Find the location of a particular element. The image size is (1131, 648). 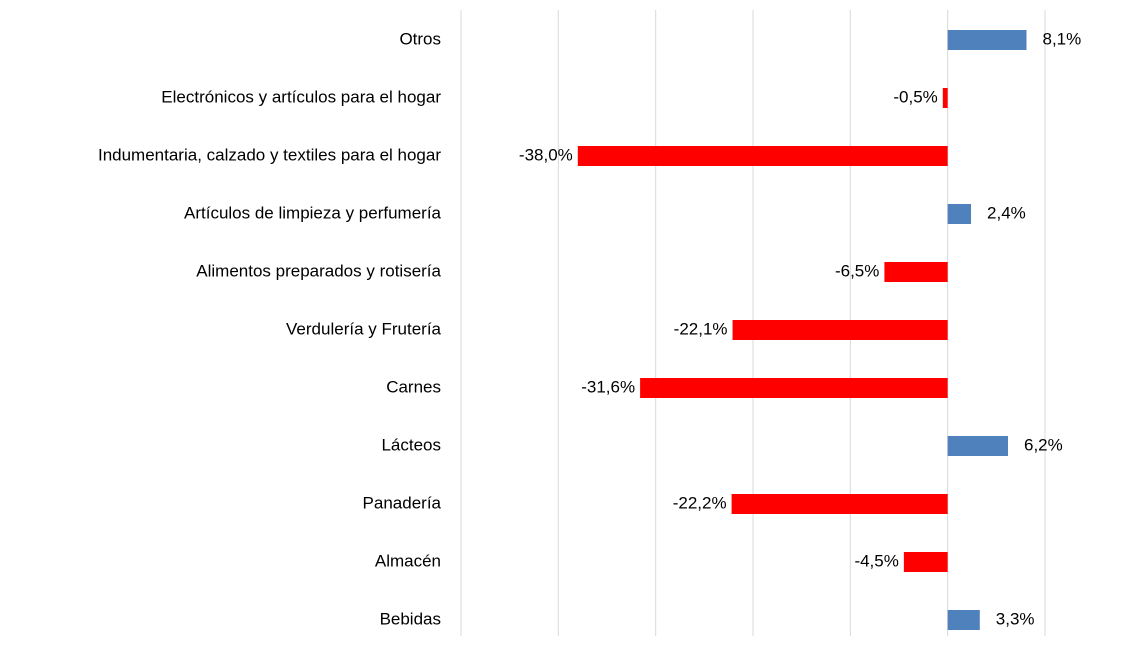

category-label: Panadería is located at coordinates (402, 502).